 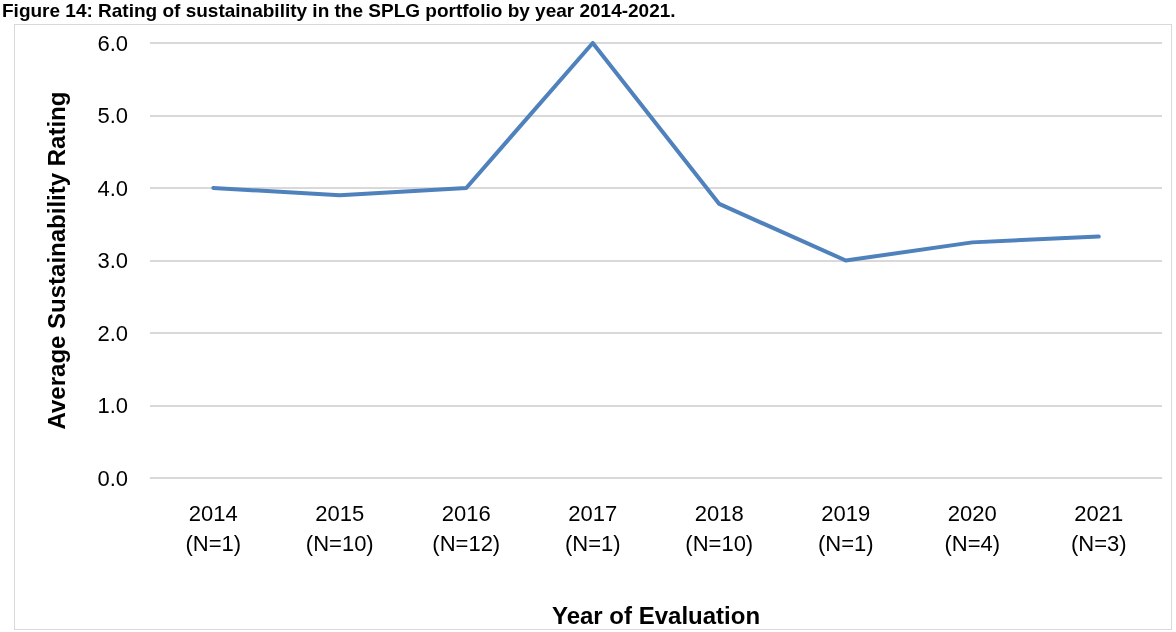 I want to click on y-tick-label: 4.0, so click(x=112, y=188).